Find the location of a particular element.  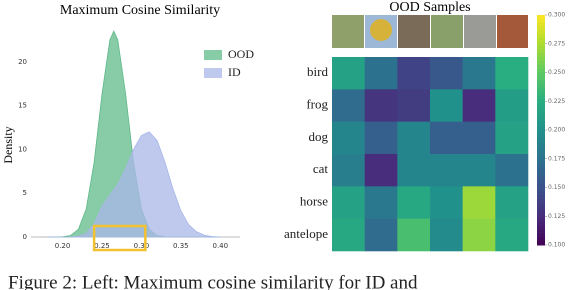

y-tick-label: 10 is located at coordinates (22, 149).